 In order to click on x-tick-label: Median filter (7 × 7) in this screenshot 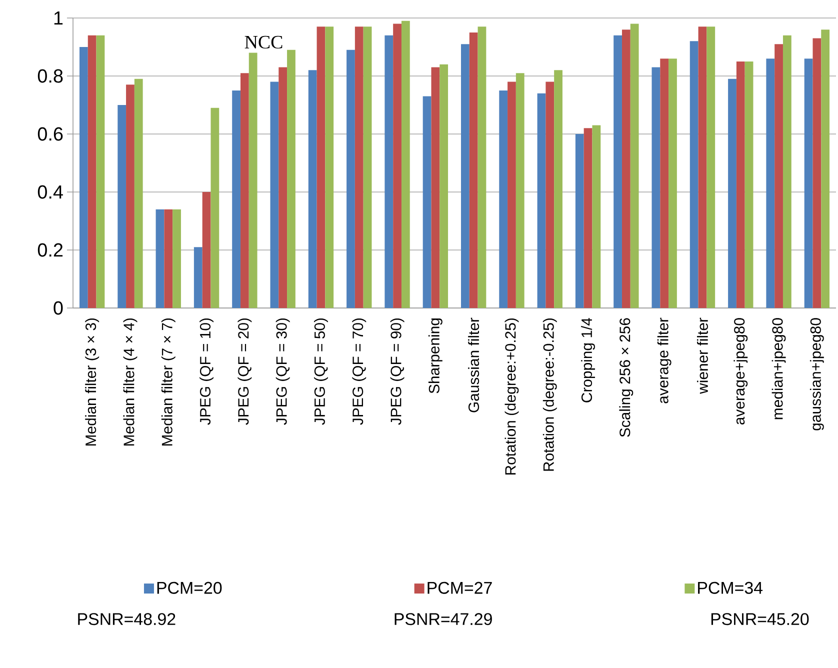, I will do `click(168, 382)`.